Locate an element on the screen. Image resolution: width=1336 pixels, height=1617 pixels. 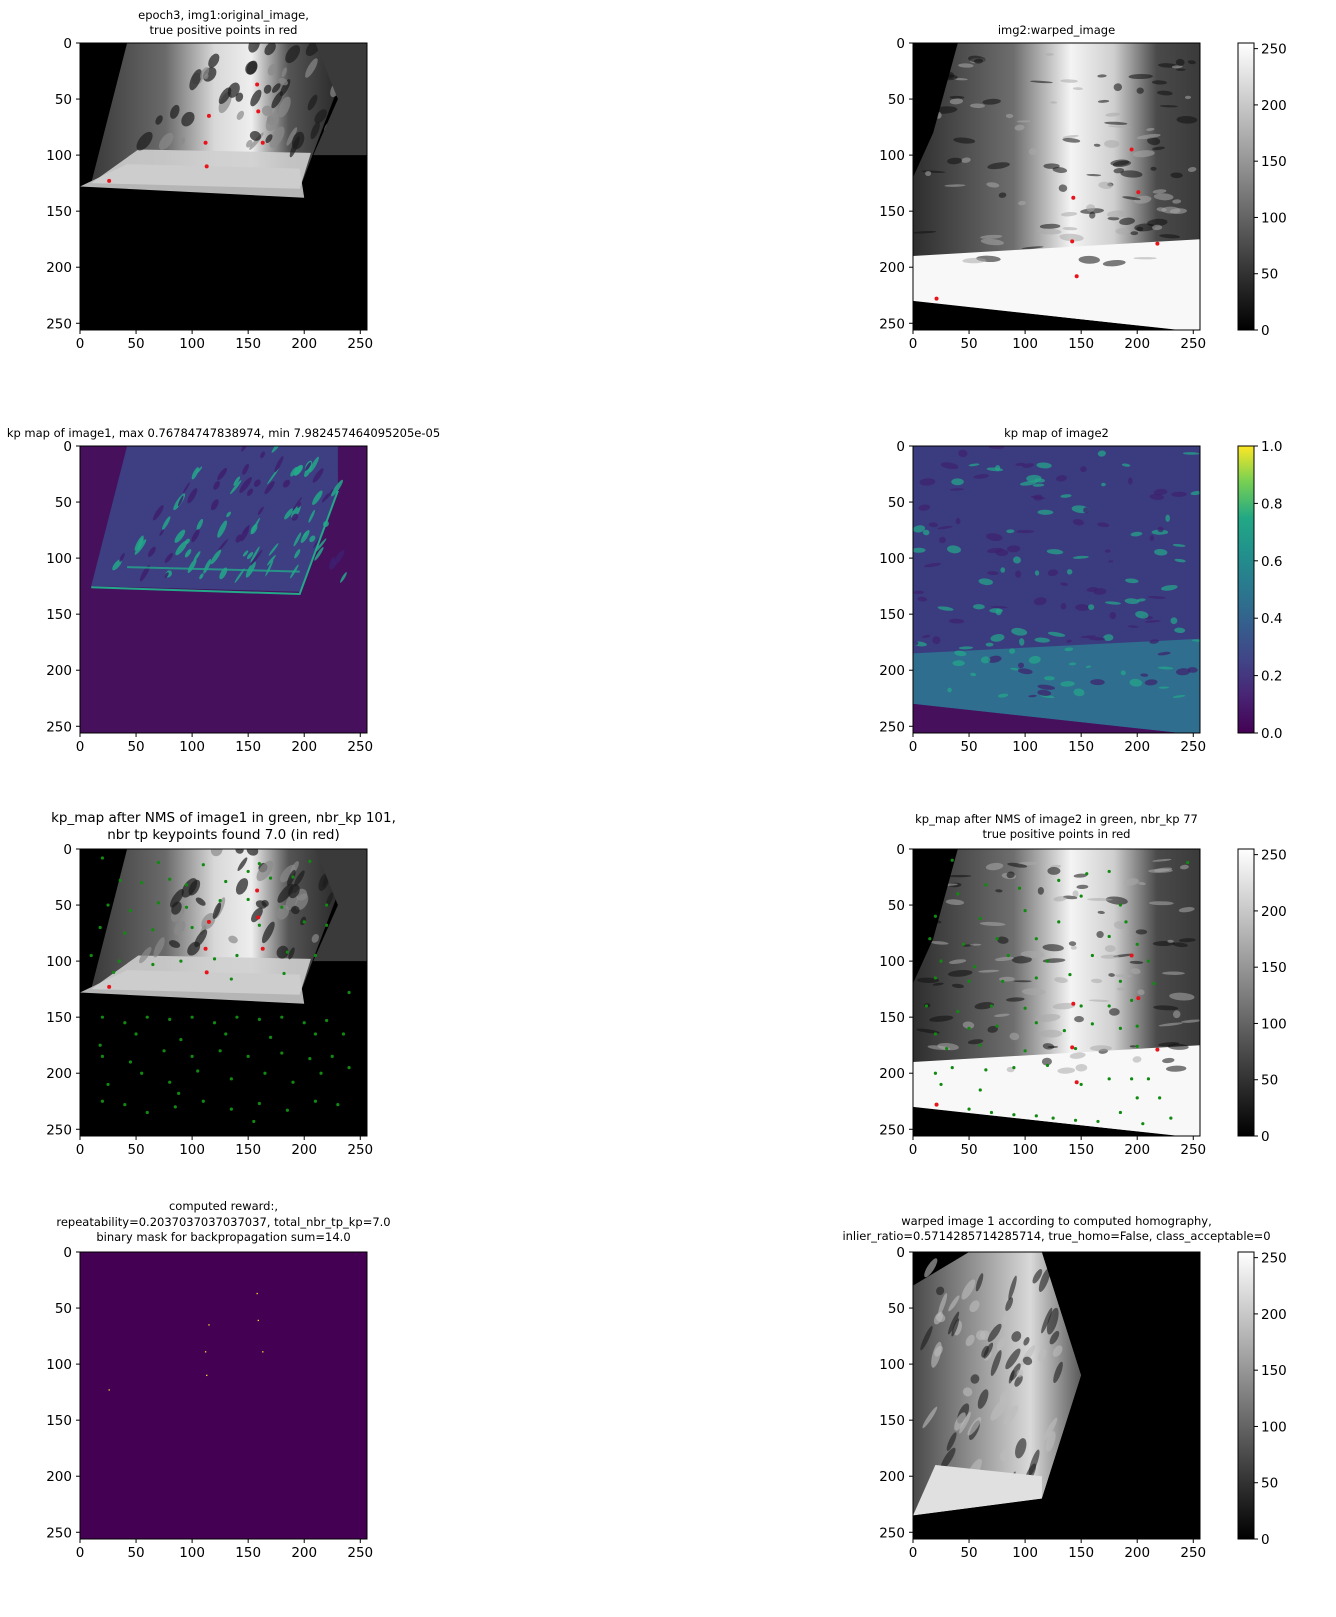
mask-point is located at coordinates (207, 1375).